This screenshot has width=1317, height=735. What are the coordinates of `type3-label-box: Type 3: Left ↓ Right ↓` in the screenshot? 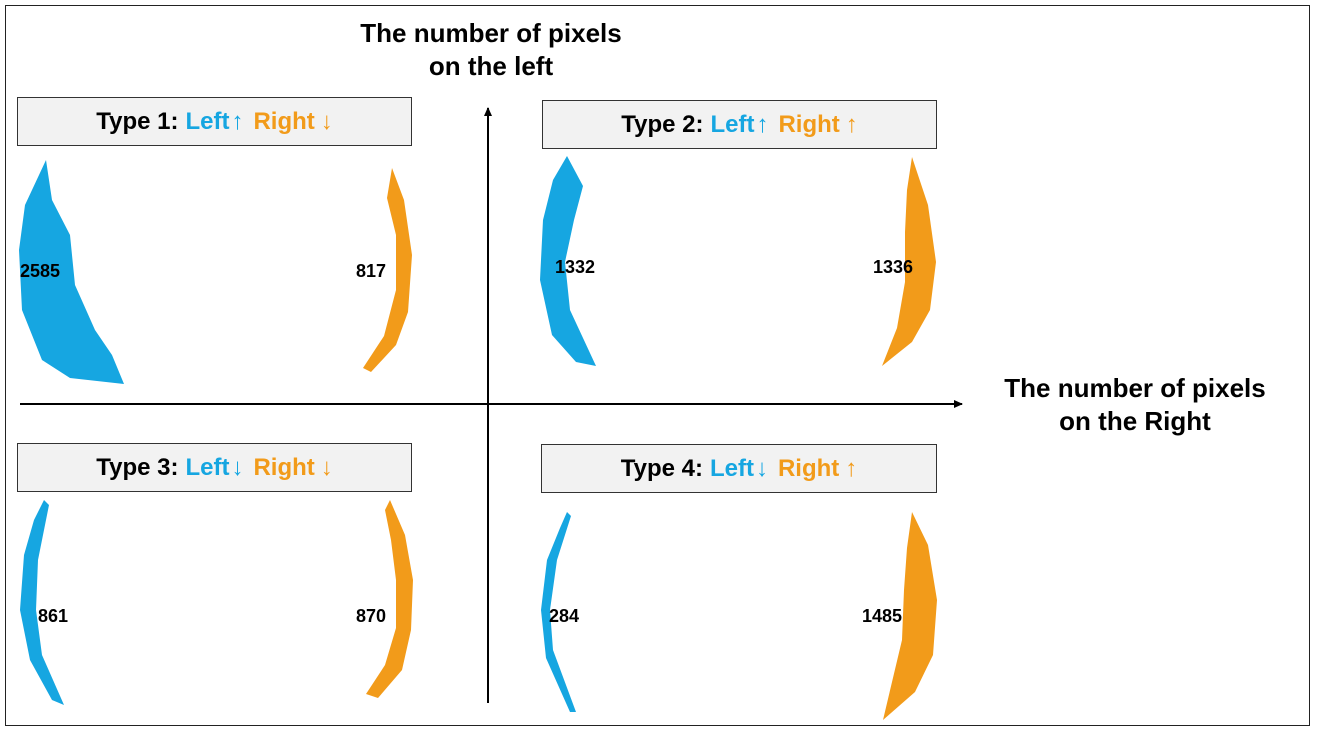 It's located at (214, 467).